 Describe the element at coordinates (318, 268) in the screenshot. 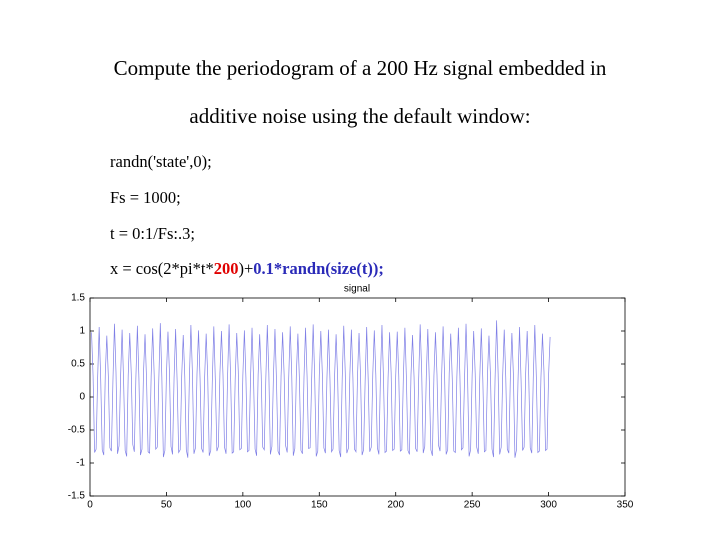

I see `code-highlight: 0.1*randn(size(t));` at that location.